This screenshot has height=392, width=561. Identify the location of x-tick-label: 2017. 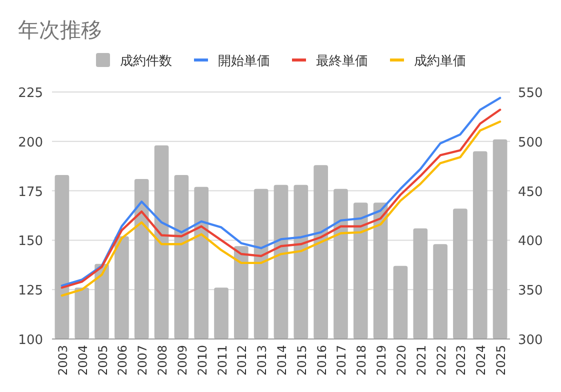
(341, 360).